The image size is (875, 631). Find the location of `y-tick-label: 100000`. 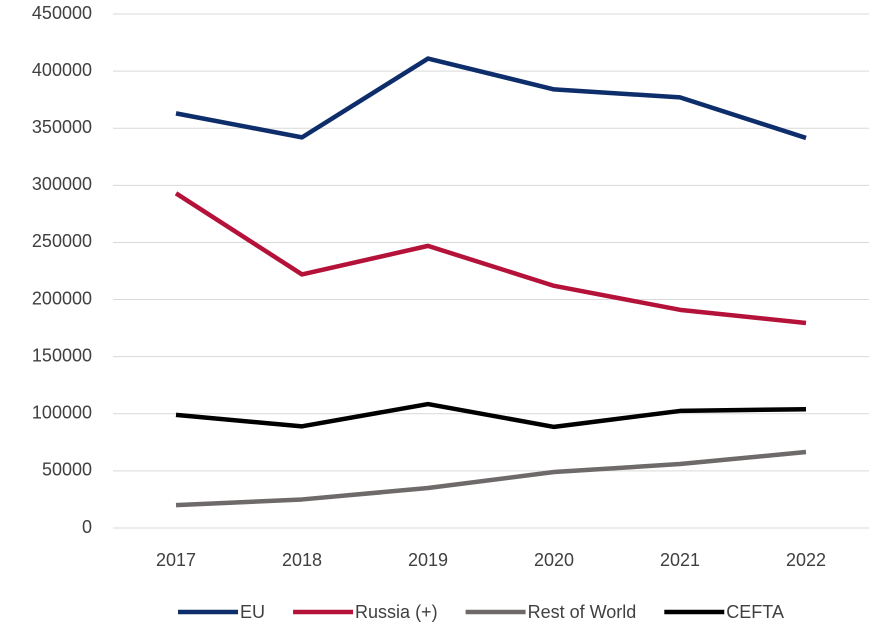

y-tick-label: 100000 is located at coordinates (62, 413).